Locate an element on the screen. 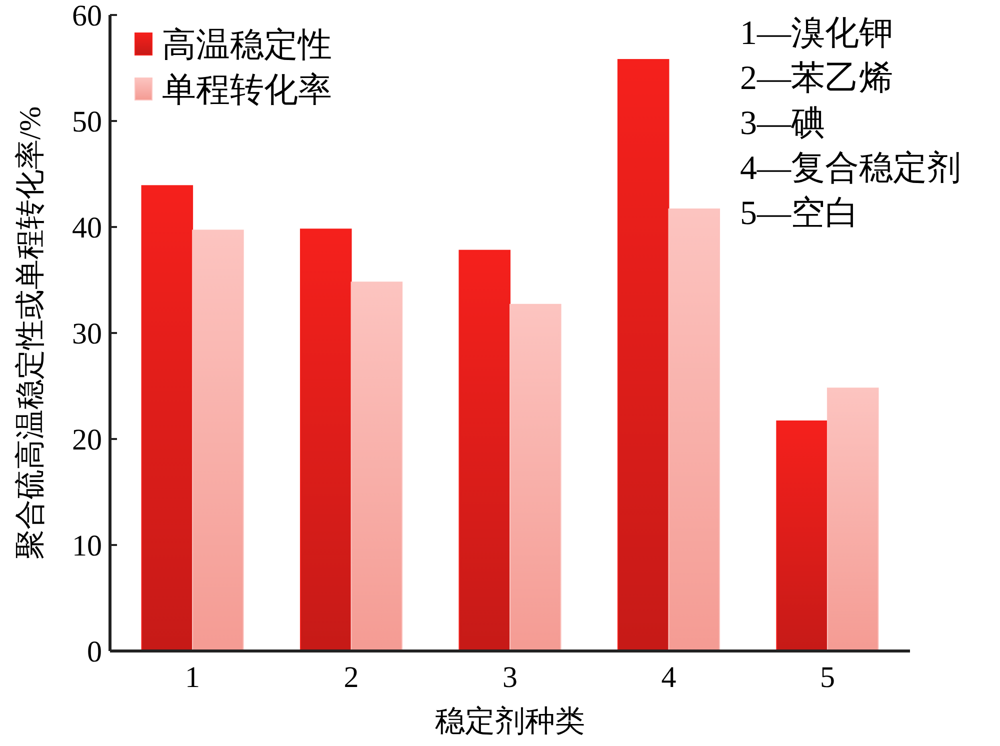 The image size is (1000, 746). y-tick-label: 20 is located at coordinates (87, 440).